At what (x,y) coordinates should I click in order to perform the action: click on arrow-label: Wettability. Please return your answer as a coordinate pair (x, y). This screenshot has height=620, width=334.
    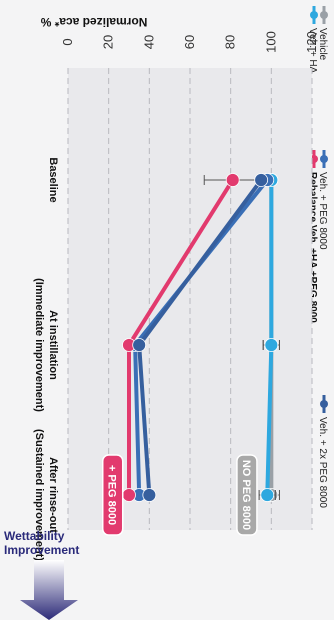
    Looking at the image, I should click on (34, 536).